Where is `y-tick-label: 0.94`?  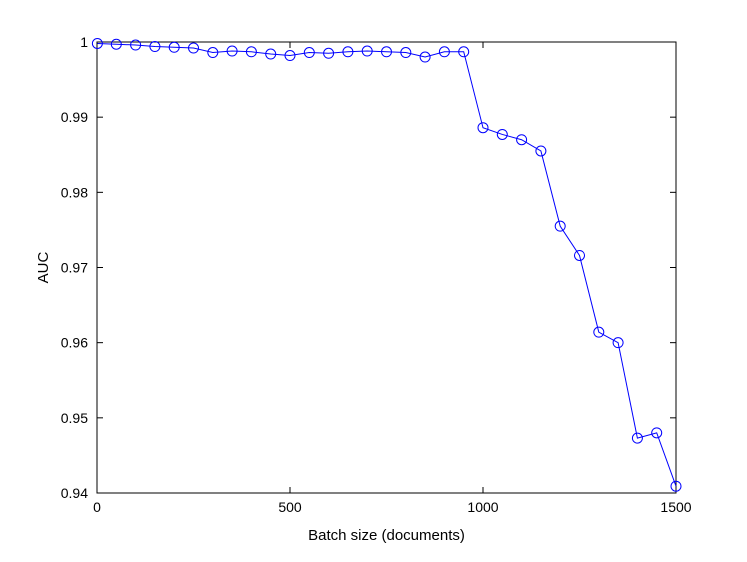 y-tick-label: 0.94 is located at coordinates (74, 493).